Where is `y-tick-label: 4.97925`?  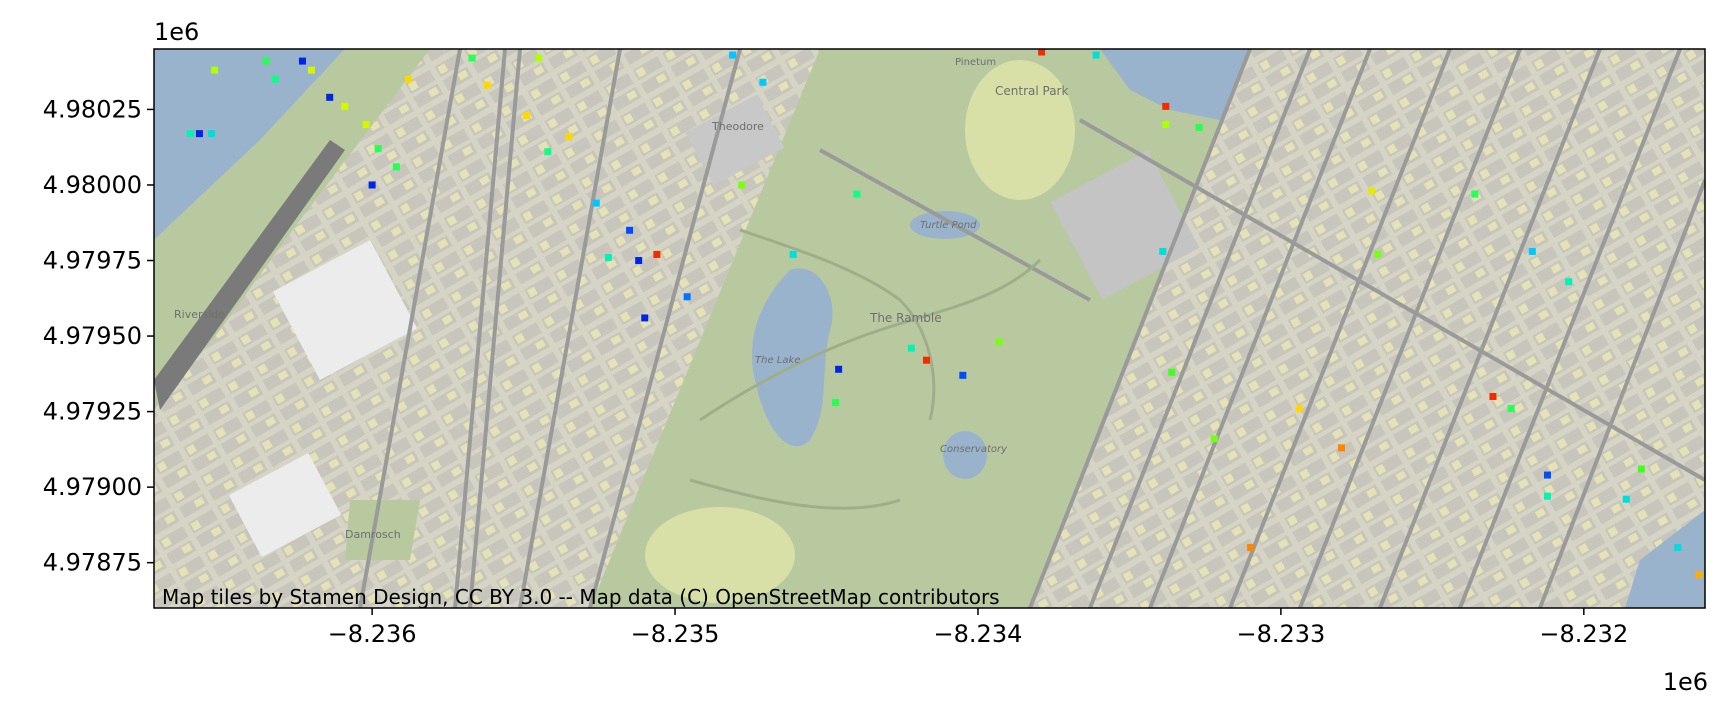
y-tick-label: 4.97925 is located at coordinates (92, 412).